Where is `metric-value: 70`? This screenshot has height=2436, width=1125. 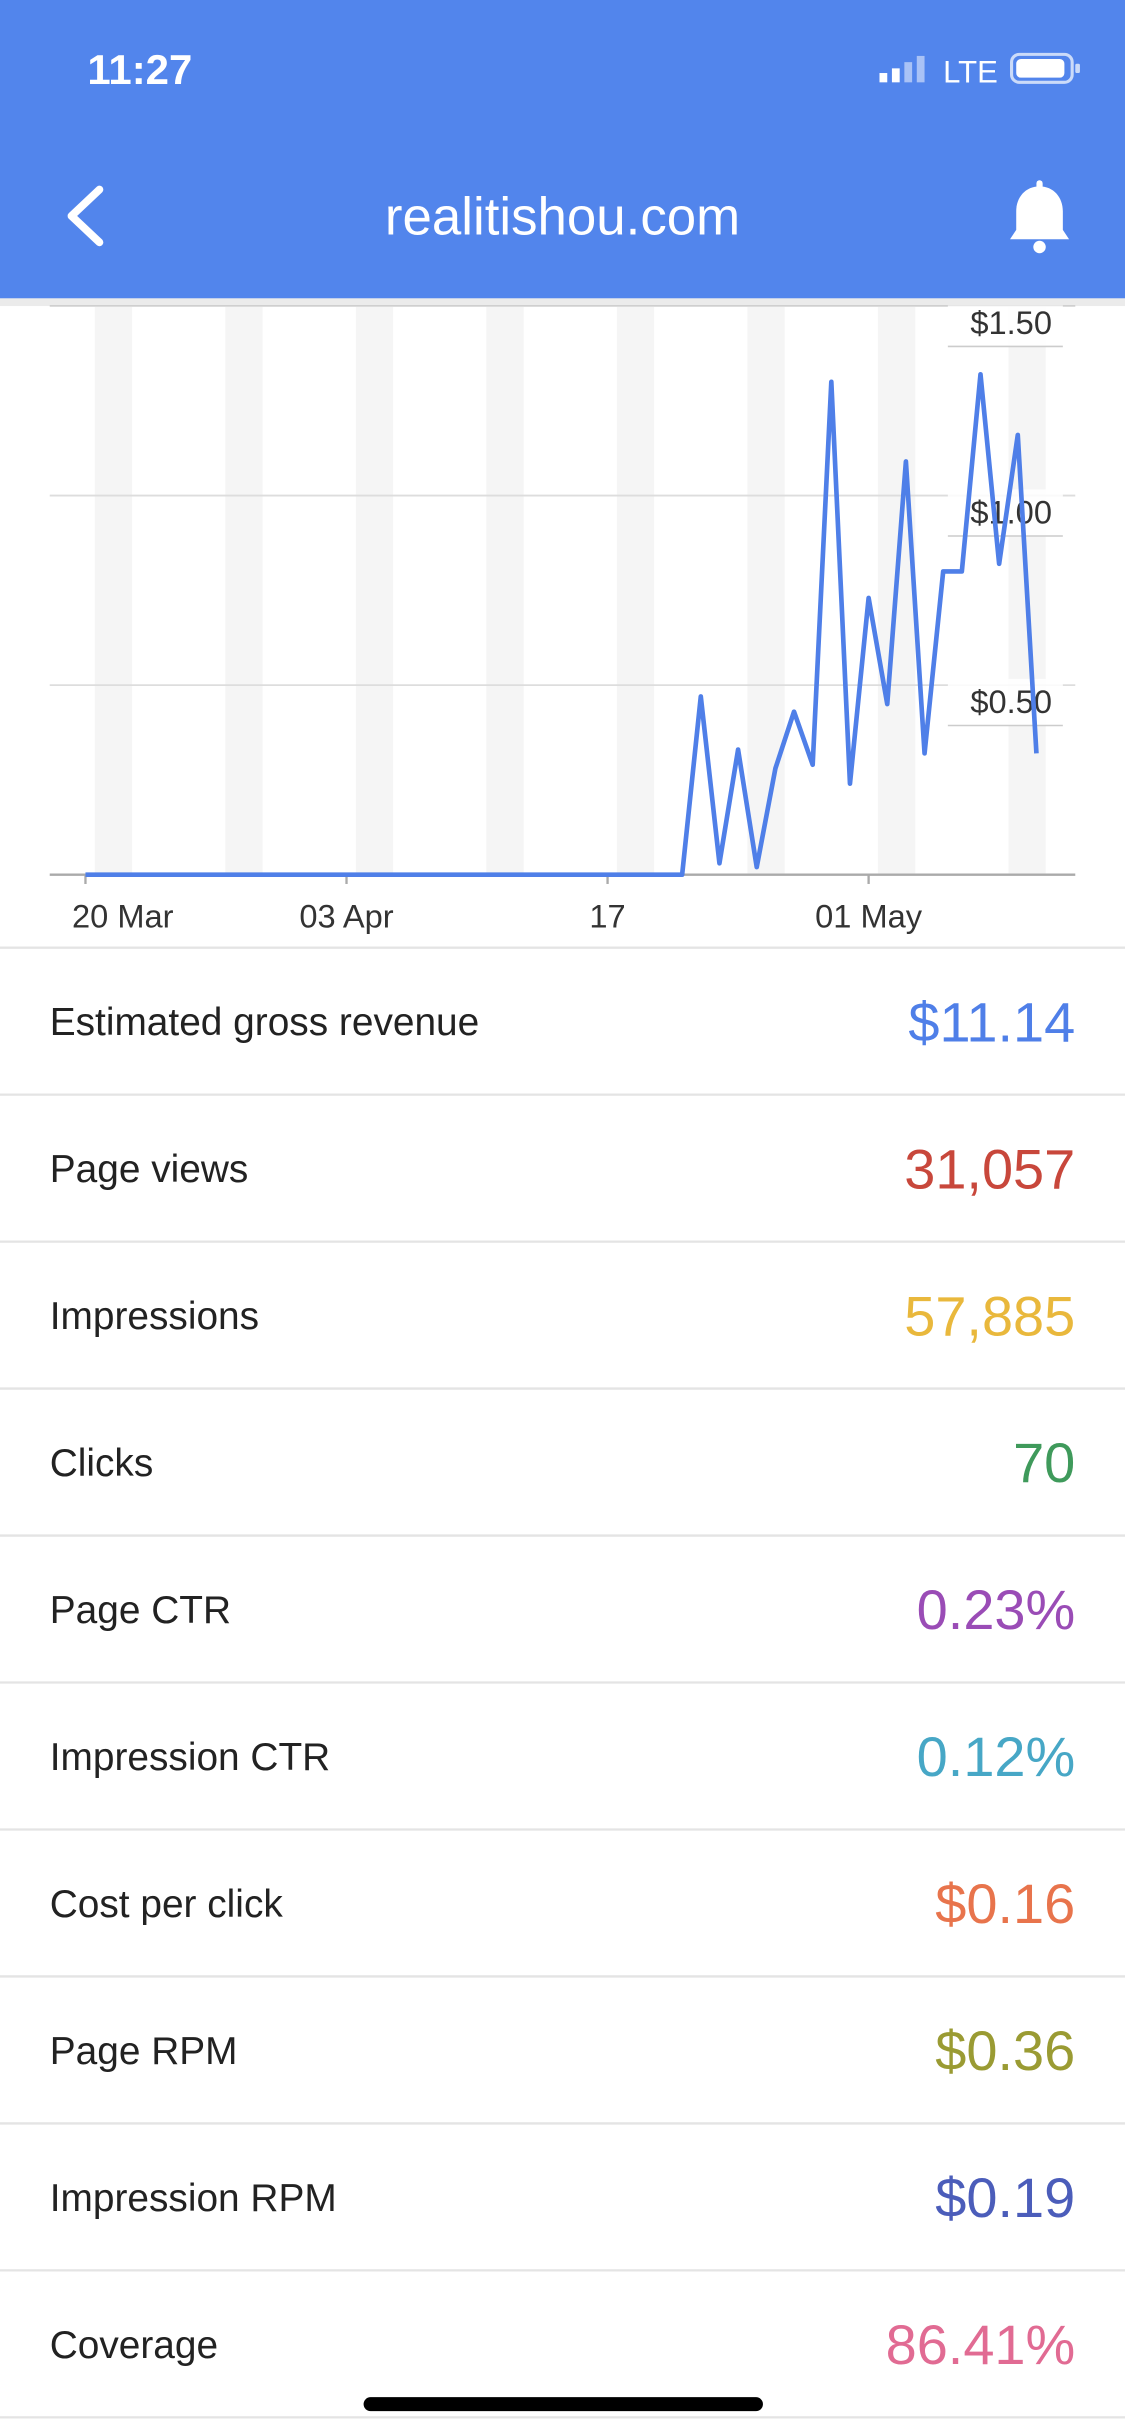 metric-value: 70 is located at coordinates (1044, 1462).